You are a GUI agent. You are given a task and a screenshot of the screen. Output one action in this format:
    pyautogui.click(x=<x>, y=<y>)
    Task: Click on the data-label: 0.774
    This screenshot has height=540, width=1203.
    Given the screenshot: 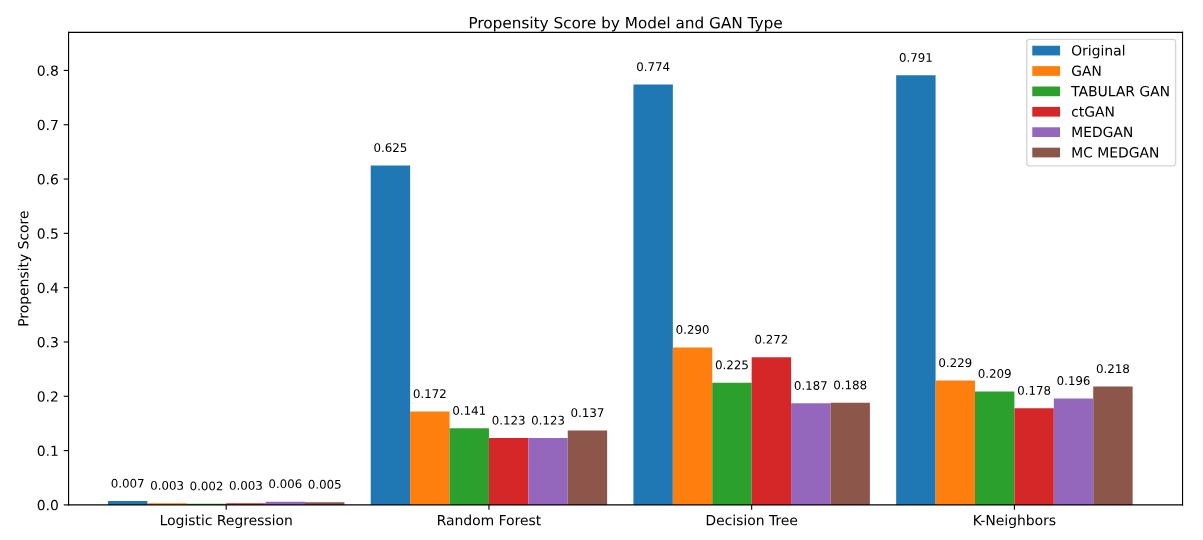 What is the action you would take?
    pyautogui.click(x=653, y=67)
    